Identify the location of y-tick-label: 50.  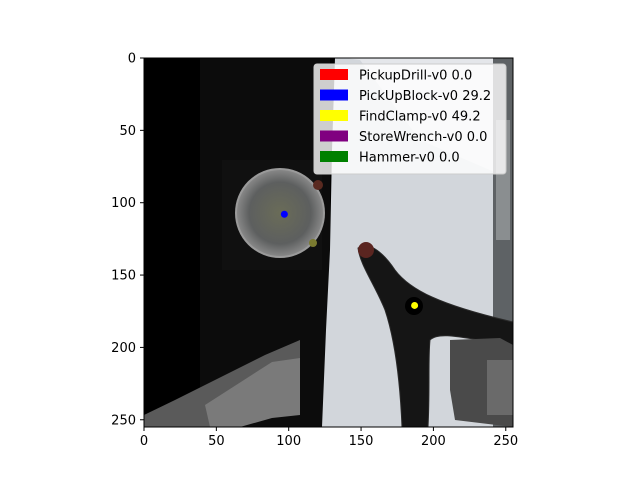
(127, 131).